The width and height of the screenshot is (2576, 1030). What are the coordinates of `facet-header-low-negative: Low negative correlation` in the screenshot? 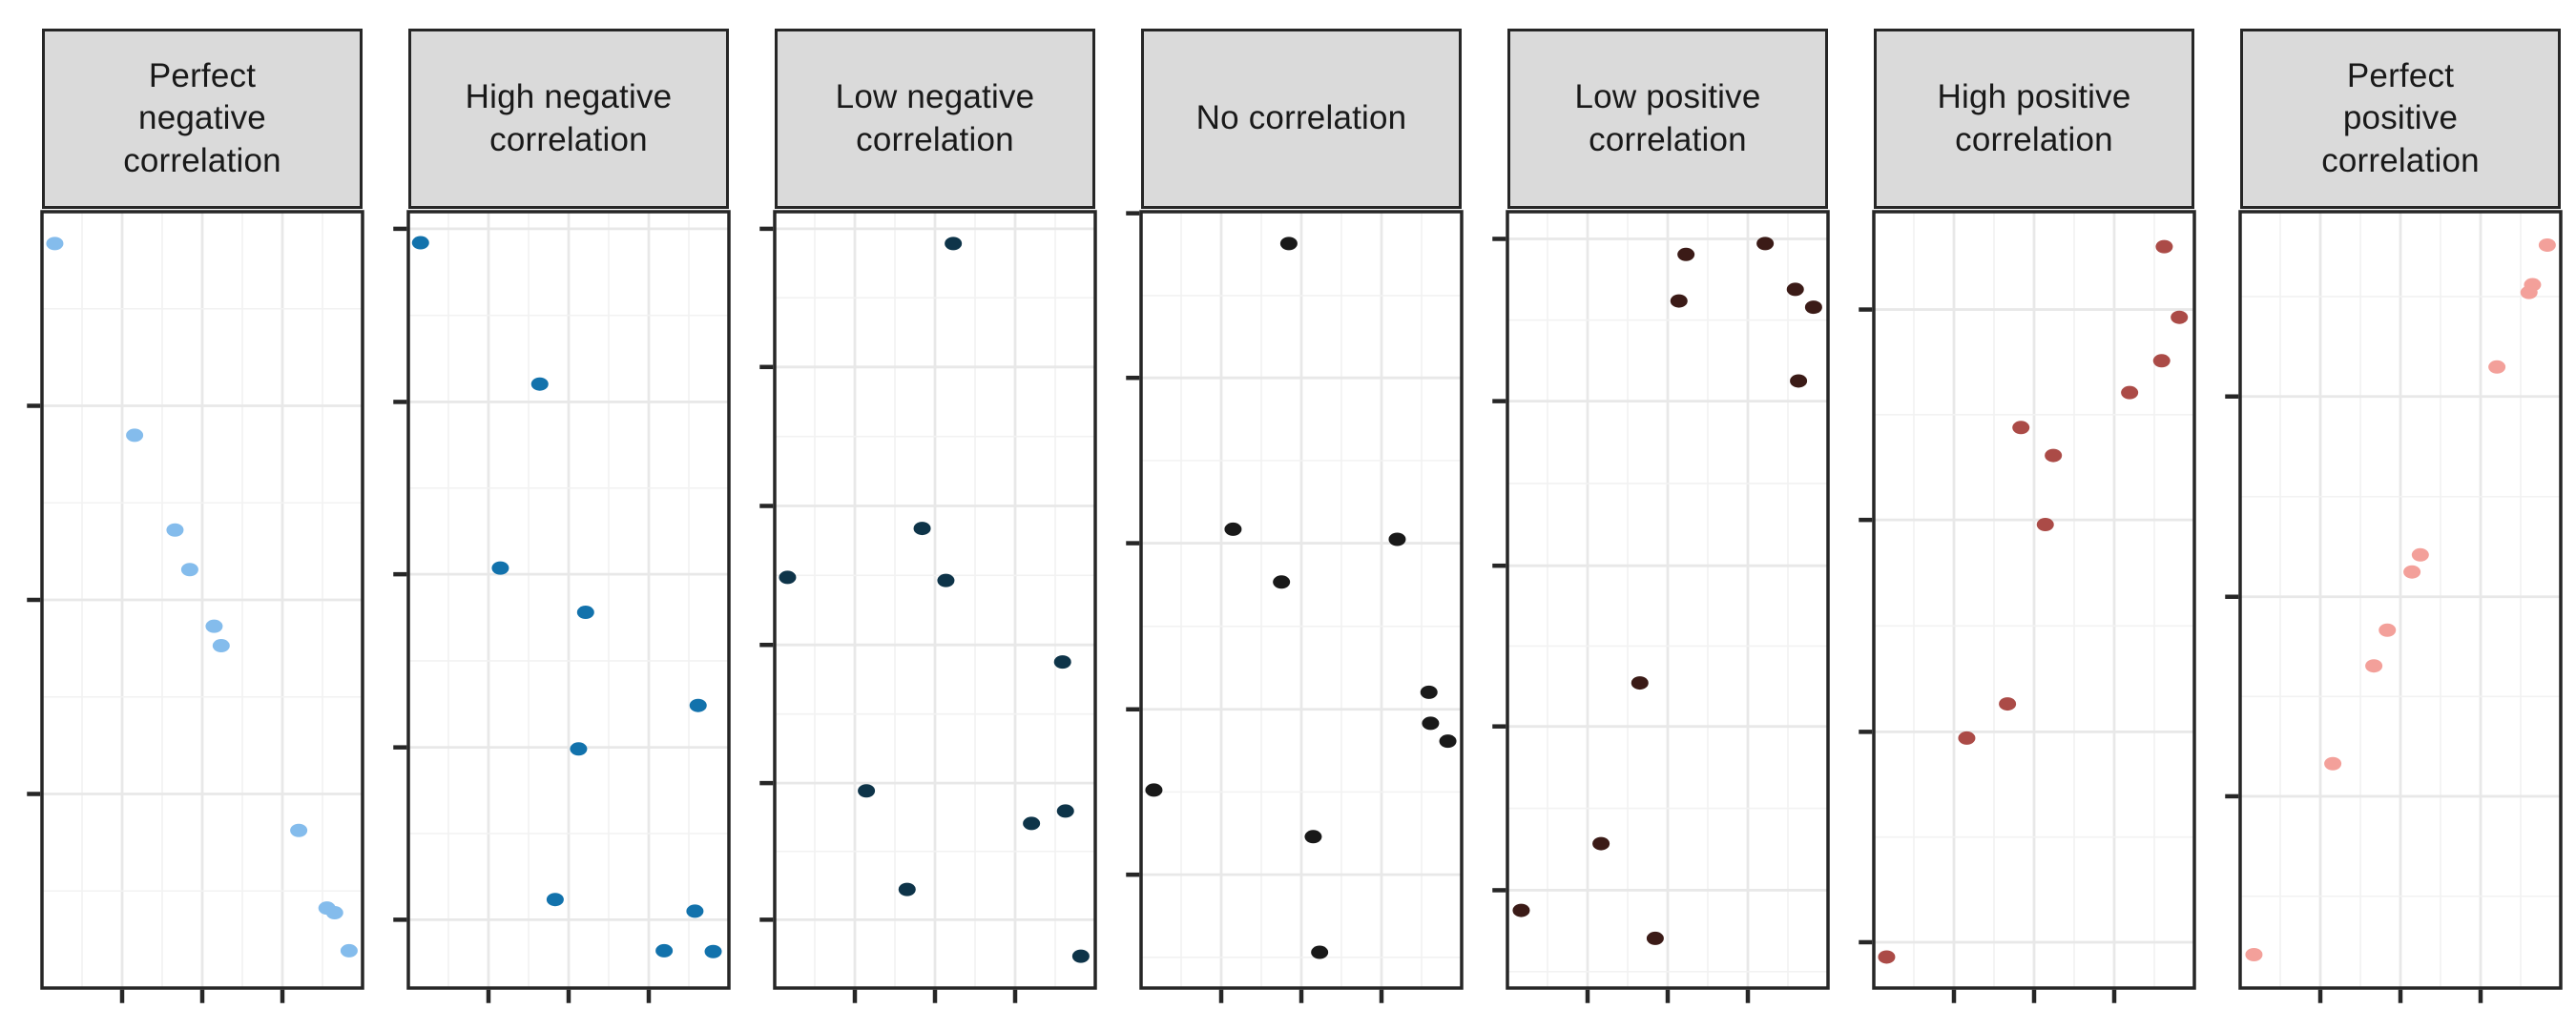 It's located at (935, 119).